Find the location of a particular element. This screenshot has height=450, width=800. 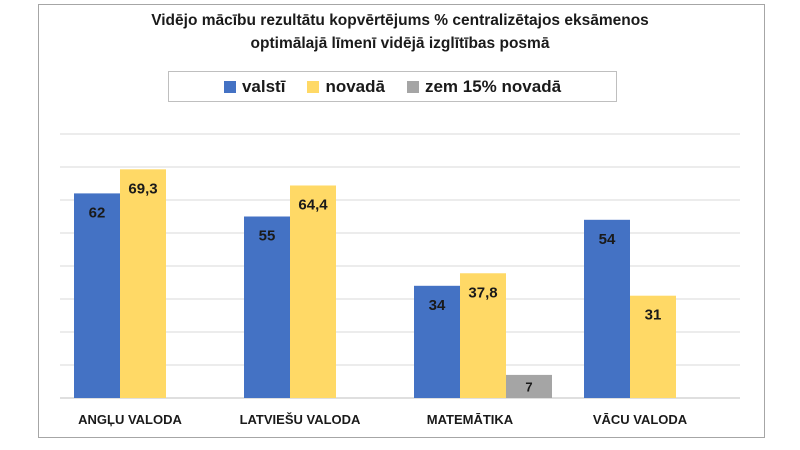

legend-item-valsti: valstī is located at coordinates (254, 86).